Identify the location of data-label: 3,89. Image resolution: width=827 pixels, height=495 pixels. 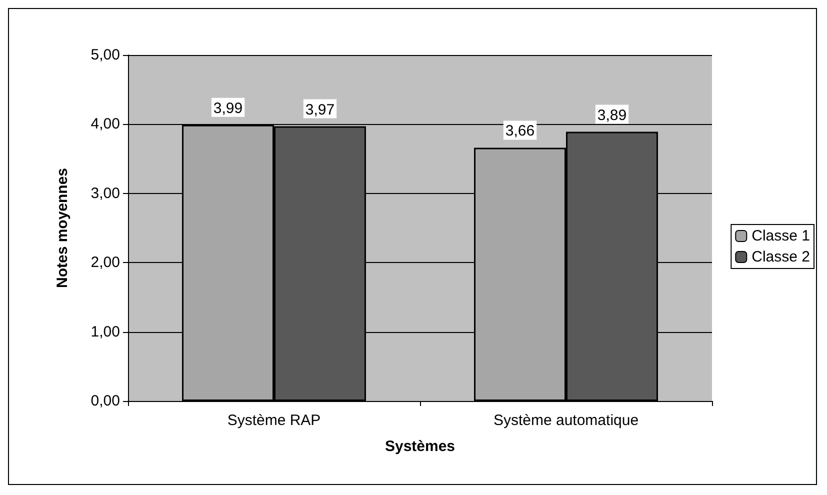
(612, 115).